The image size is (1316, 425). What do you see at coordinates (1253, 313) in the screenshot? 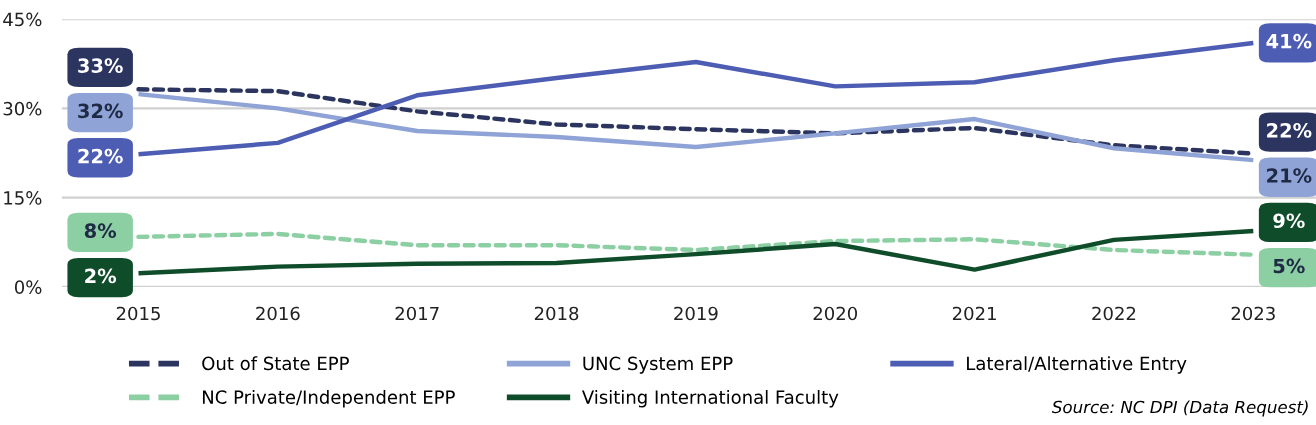
I see `x-tick-label: 2023` at bounding box center [1253, 313].